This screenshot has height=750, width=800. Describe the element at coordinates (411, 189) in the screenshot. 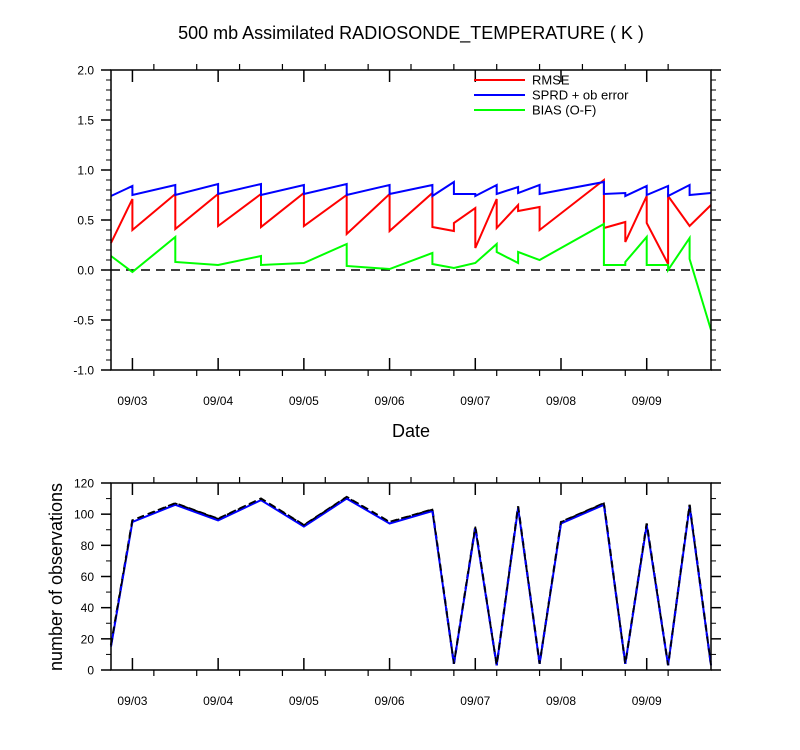

I see `series-line-sprd-ob-error` at that location.